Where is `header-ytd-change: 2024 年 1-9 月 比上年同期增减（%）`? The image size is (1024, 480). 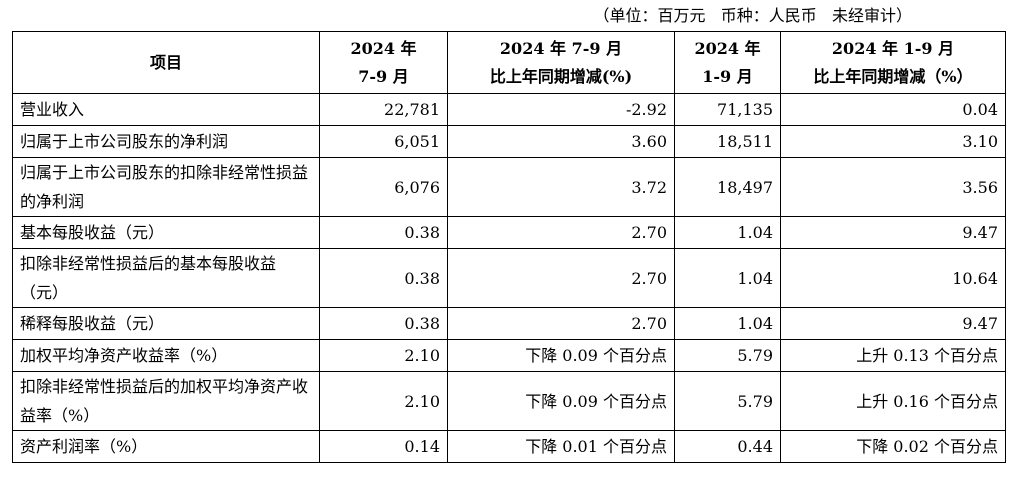
header-ytd-change: 2024 年 1-9 月 比上年同期增减（%） is located at coordinates (893, 62).